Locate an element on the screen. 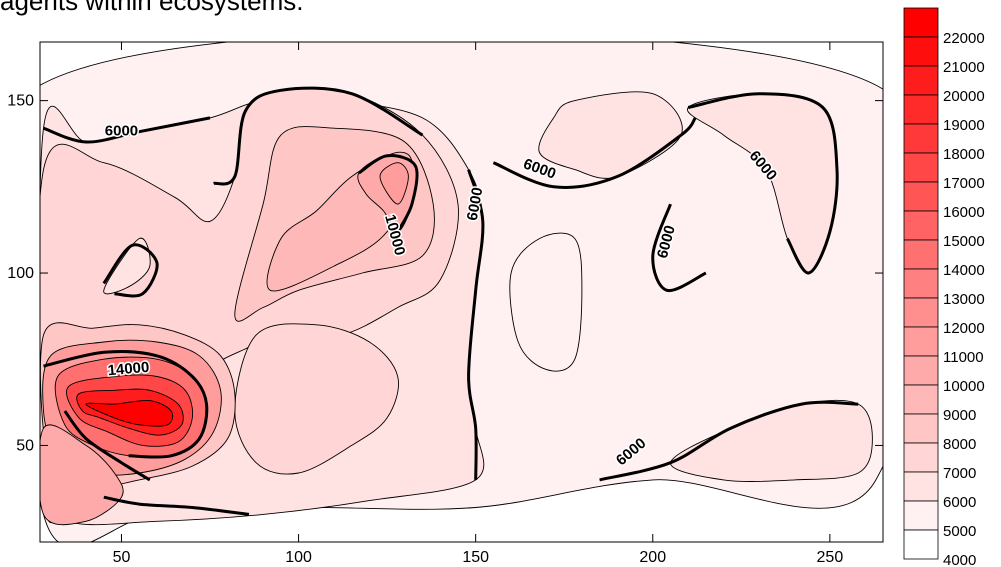 The width and height of the screenshot is (1001, 567). contour-label-7: 14000 is located at coordinates (128, 369).